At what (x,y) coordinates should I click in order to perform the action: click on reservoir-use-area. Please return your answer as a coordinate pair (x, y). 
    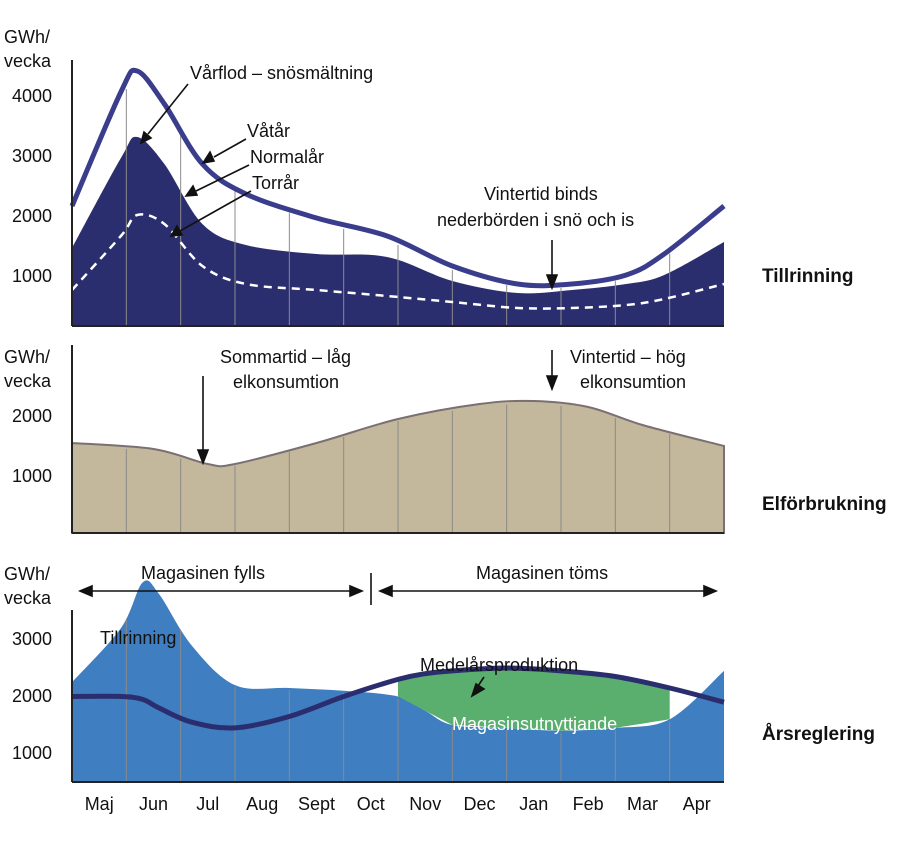
    Looking at the image, I should click on (534, 699).